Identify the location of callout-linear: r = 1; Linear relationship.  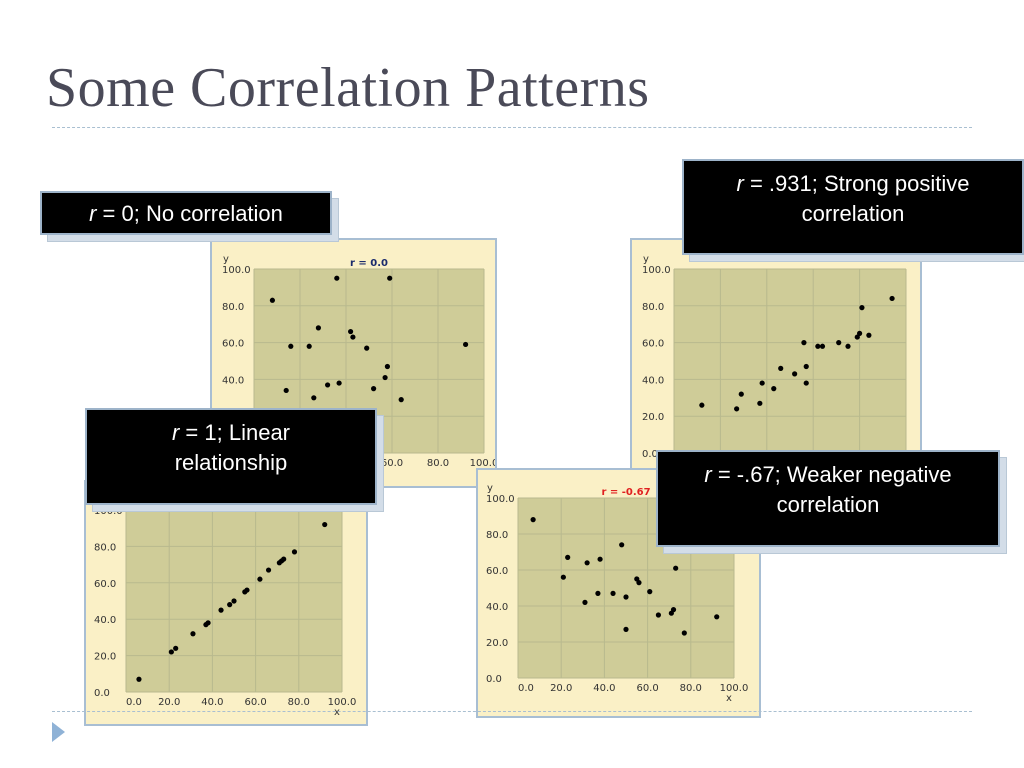
(234, 460).